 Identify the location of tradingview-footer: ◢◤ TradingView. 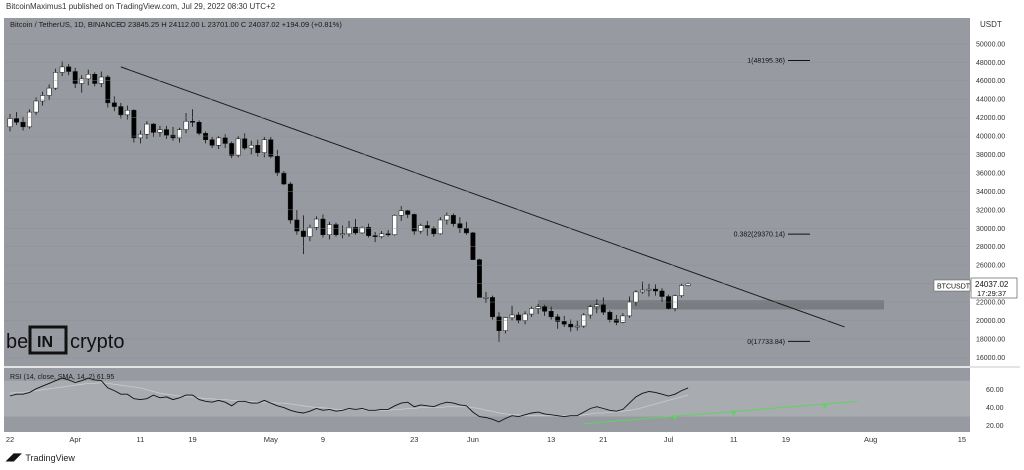
(40, 457).